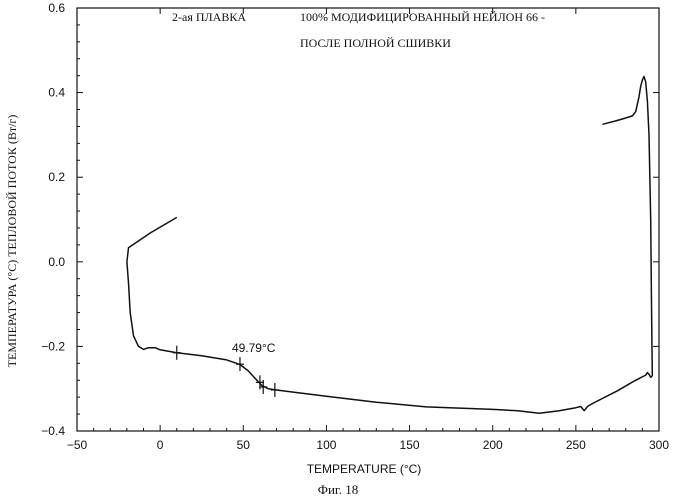 Image resolution: width=676 pixels, height=499 pixels. I want to click on x-tick-label: 0, so click(160, 445).